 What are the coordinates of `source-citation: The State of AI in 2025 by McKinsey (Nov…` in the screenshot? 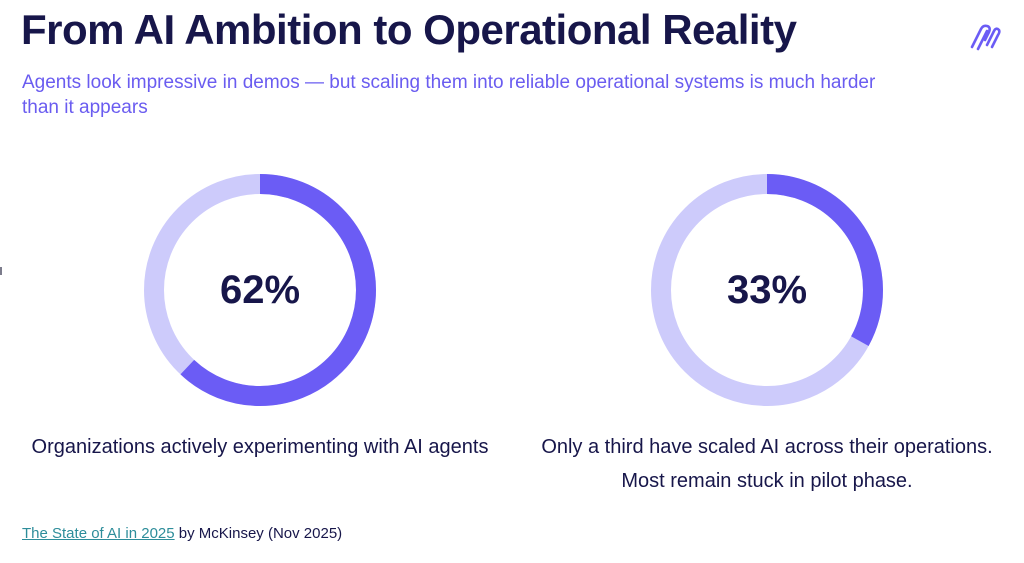 It's located at (182, 533).